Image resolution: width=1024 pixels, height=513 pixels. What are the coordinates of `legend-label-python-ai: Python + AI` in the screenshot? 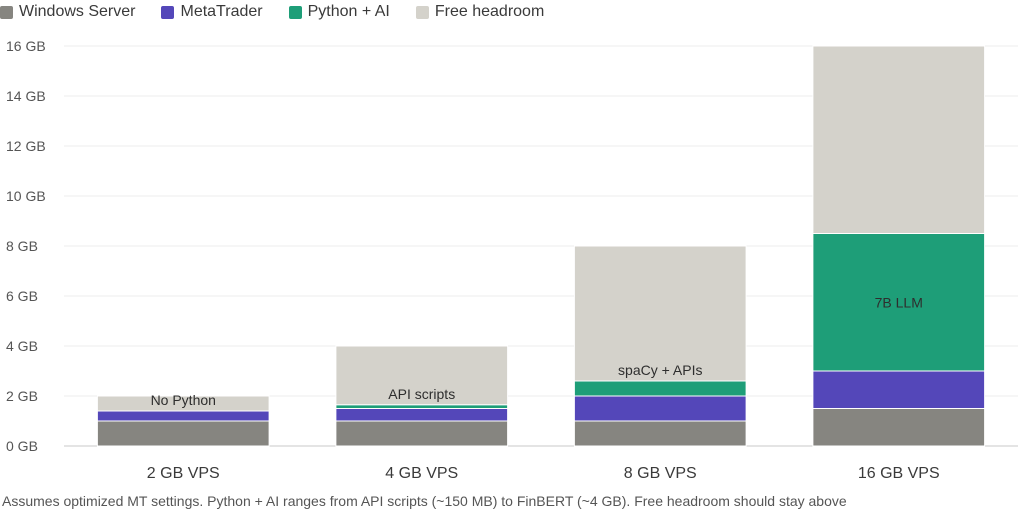 It's located at (348, 11).